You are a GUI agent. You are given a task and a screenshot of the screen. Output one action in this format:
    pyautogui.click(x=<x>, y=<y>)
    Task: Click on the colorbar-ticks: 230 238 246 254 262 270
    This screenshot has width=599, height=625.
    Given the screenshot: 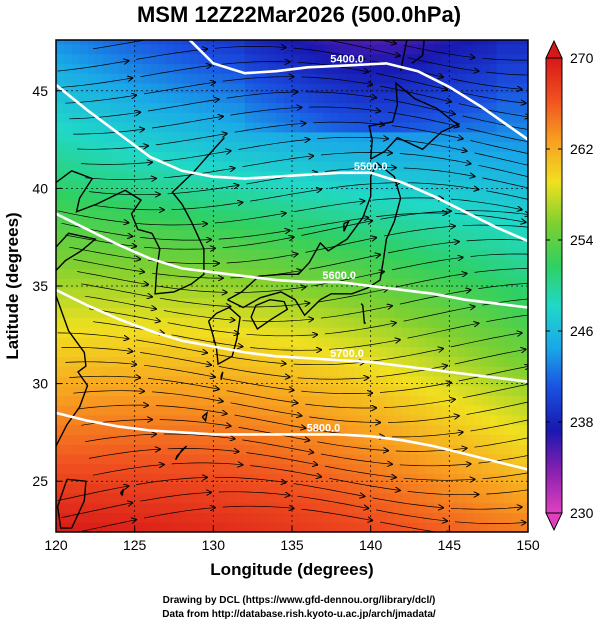 What is the action you would take?
    pyautogui.click(x=570, y=285)
    